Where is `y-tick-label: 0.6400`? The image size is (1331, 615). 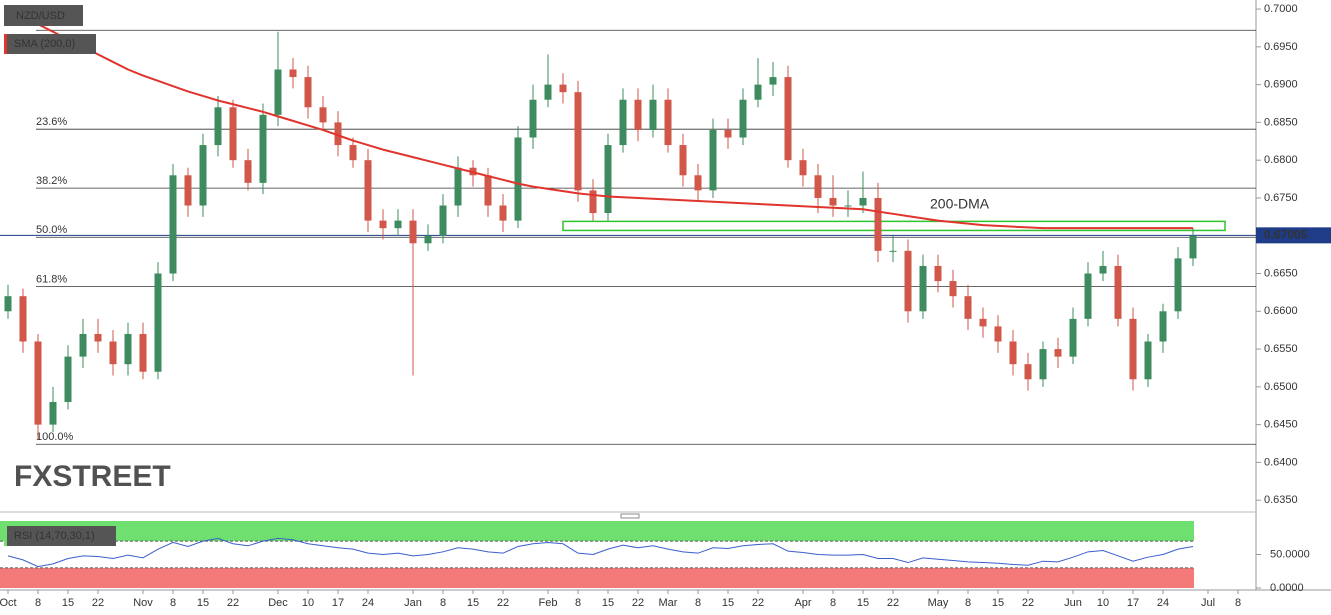 y-tick-label: 0.6400 is located at coordinates (1281, 462).